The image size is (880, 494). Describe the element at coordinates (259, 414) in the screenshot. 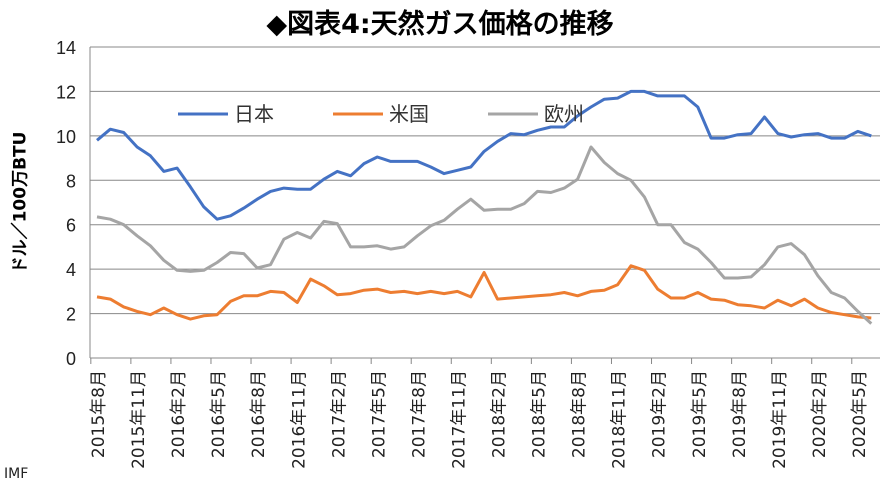

I see `x-tick-label: 2016年8月` at that location.